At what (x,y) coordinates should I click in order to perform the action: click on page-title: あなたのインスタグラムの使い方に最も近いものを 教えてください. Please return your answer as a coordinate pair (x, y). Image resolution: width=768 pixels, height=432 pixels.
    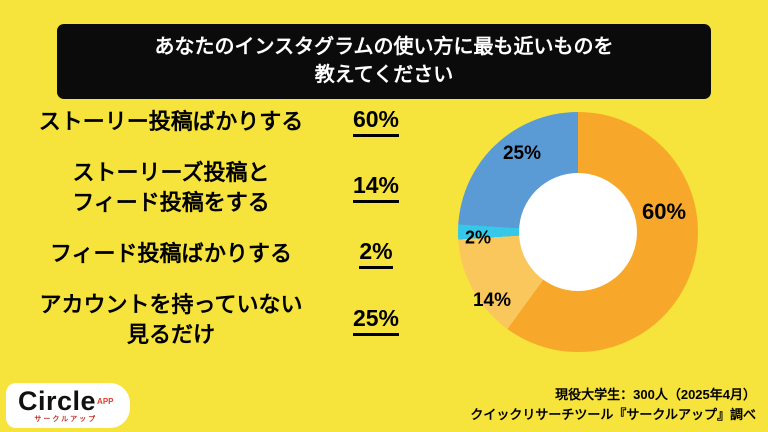
    Looking at the image, I should click on (384, 61).